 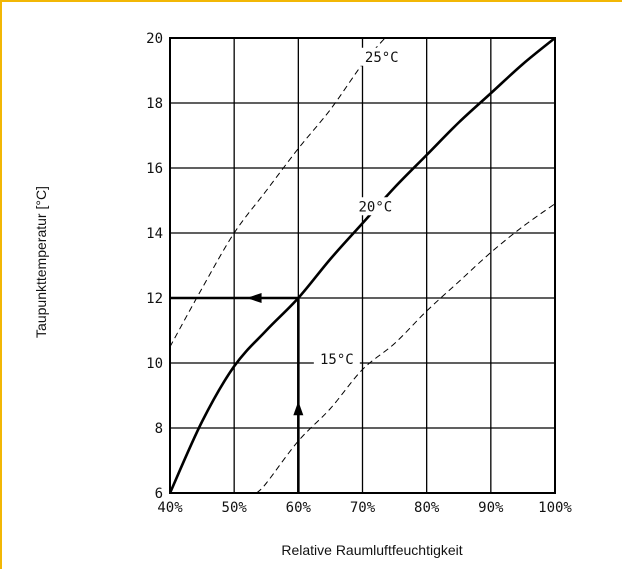 I want to click on x-tick-label: 90%, so click(x=491, y=508).